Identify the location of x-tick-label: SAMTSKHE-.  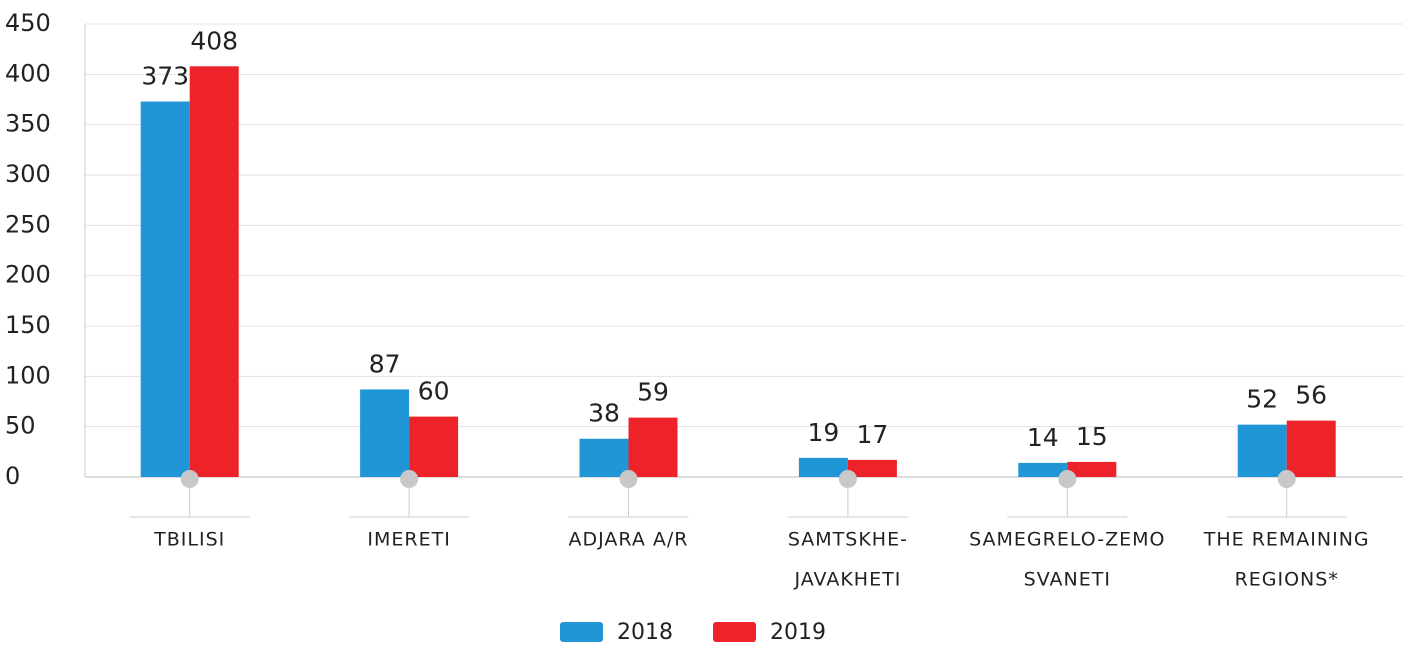
(848, 540).